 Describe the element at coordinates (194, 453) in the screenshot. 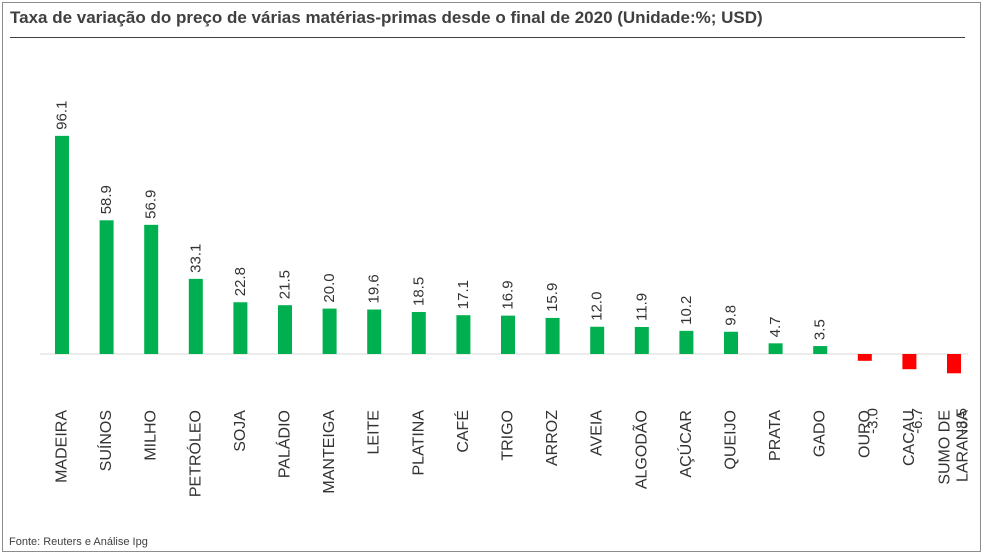

I see `category-label: PETRÓLEO` at that location.